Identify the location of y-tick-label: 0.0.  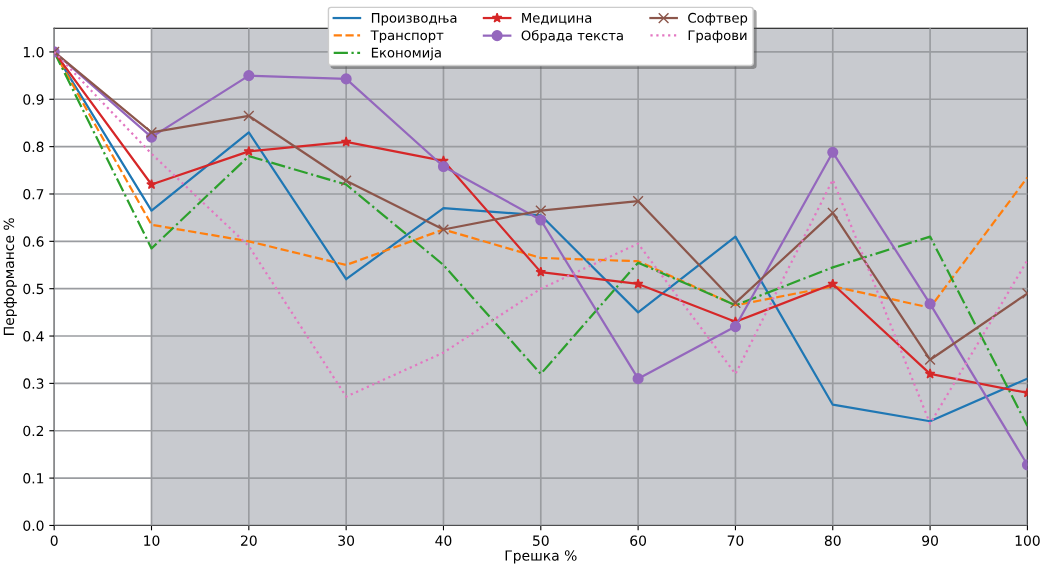
(33, 525).